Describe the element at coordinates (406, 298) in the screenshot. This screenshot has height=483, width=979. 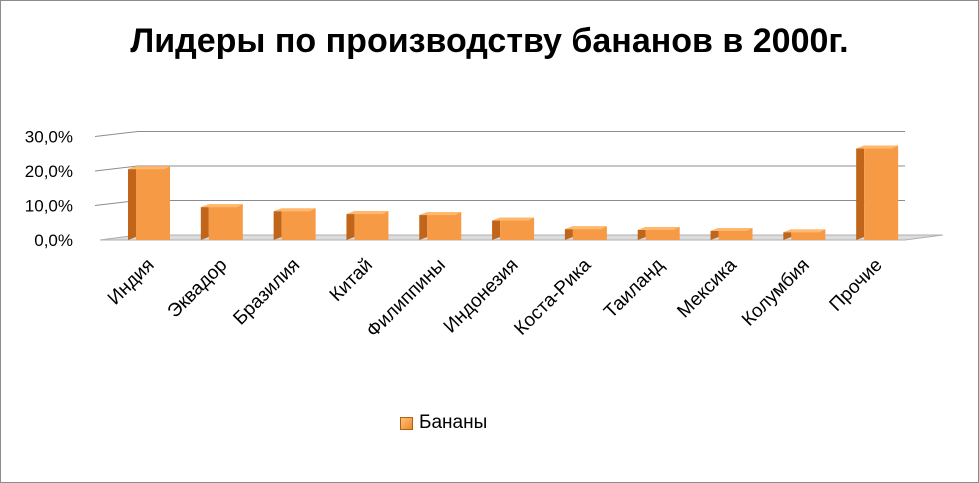
I see `x-tick-label: Филиппины` at that location.